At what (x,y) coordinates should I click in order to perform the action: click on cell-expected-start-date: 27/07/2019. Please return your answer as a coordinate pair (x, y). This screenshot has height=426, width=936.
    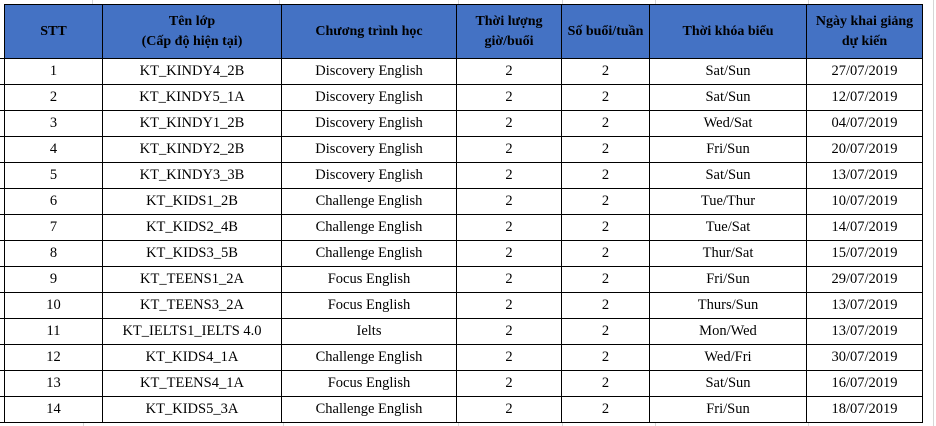
    Looking at the image, I should click on (864, 71).